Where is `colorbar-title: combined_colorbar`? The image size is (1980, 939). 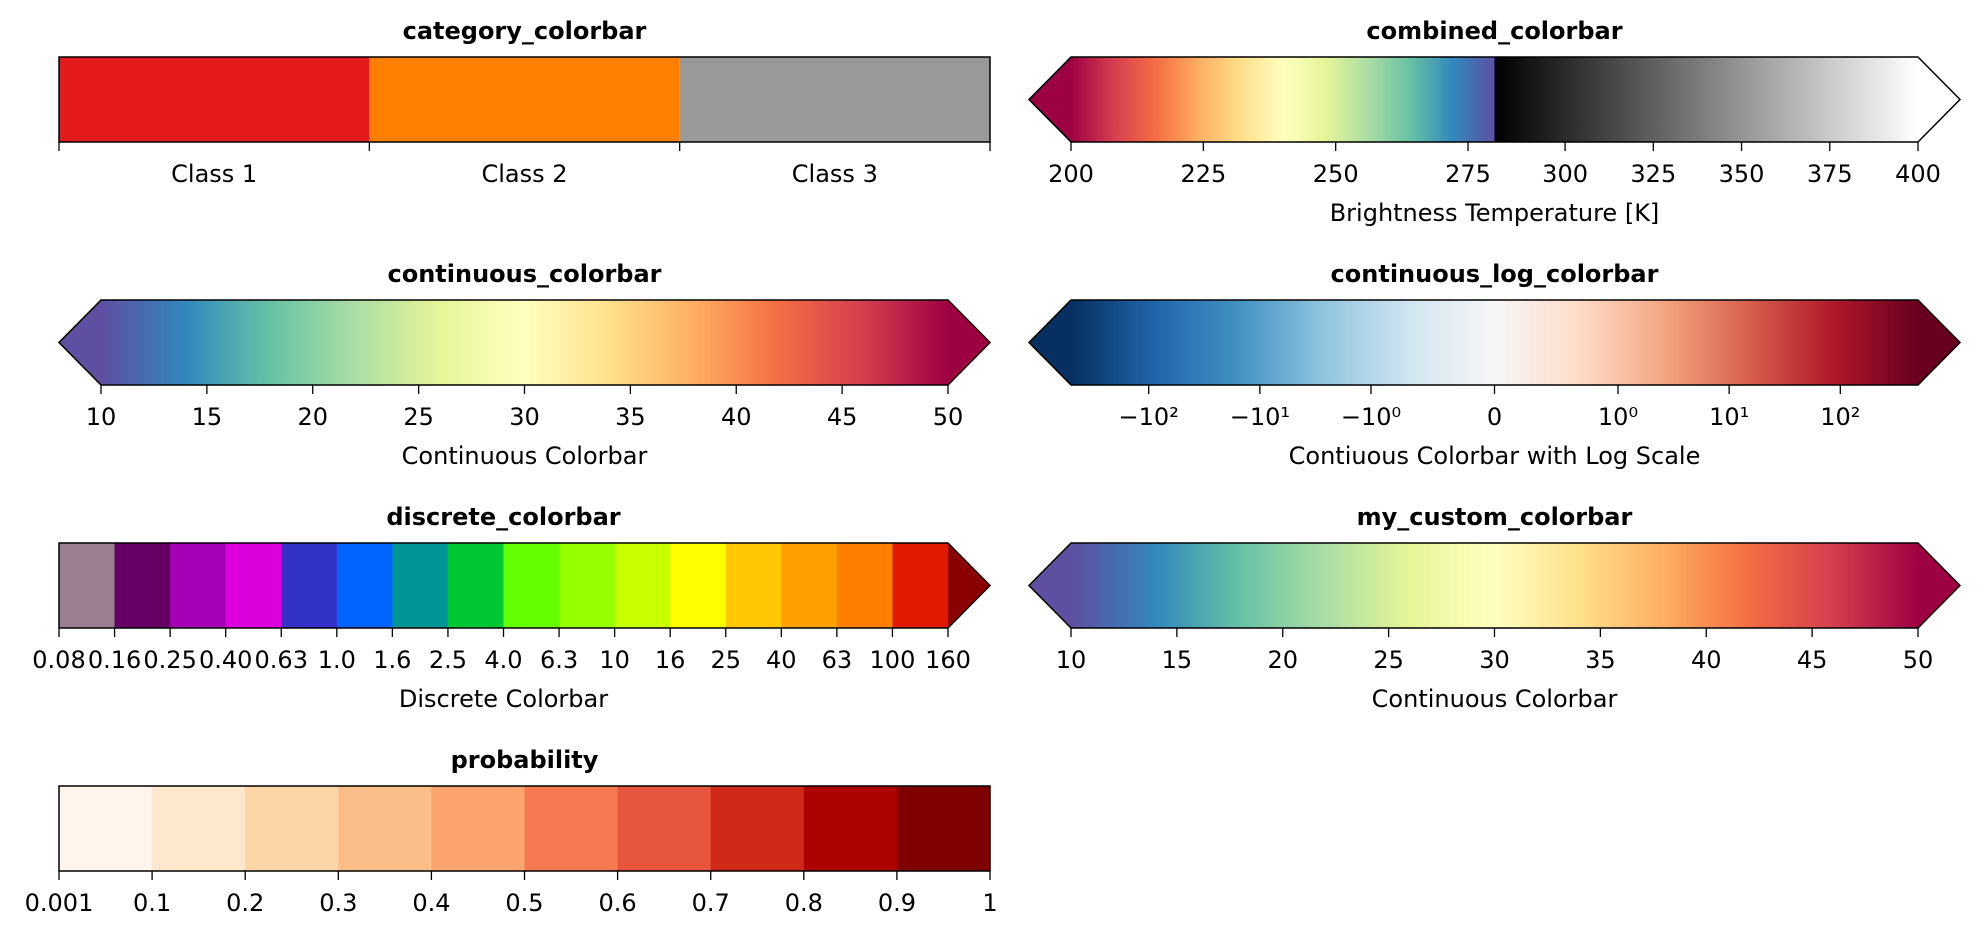 colorbar-title: combined_colorbar is located at coordinates (1494, 31).